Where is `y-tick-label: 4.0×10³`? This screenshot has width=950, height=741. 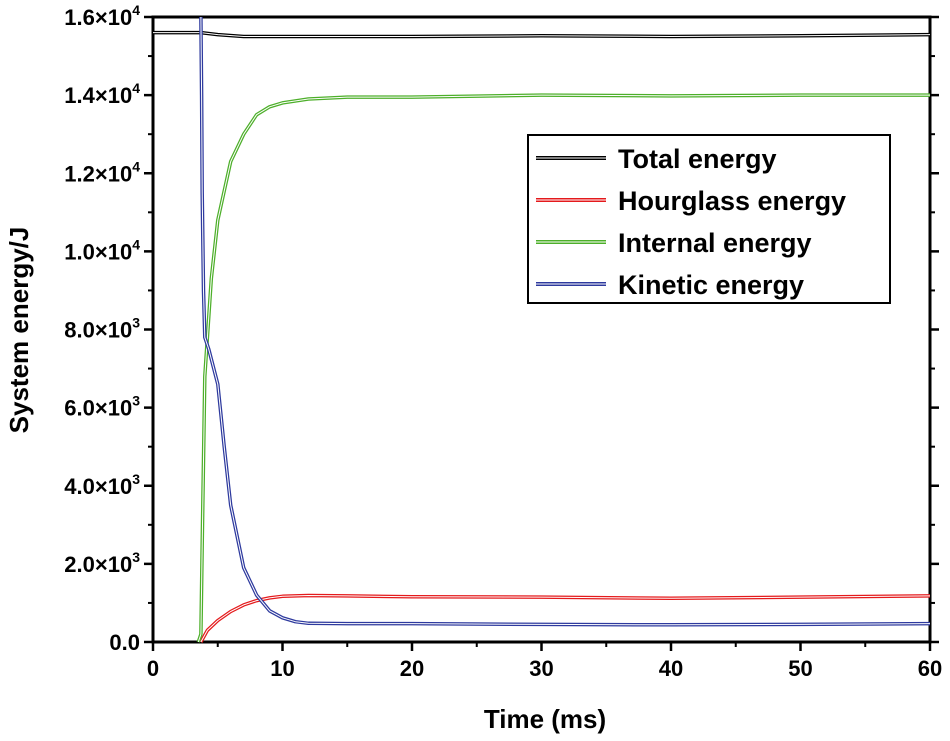 y-tick-label: 4.0×10³ is located at coordinates (102, 485).